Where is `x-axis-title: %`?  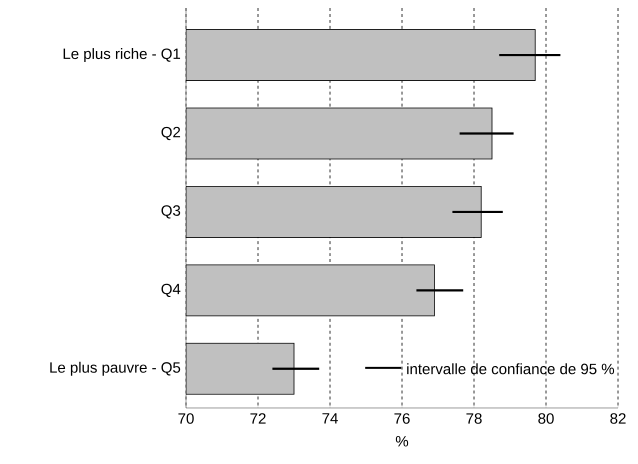 x-axis-title: % is located at coordinates (402, 441).